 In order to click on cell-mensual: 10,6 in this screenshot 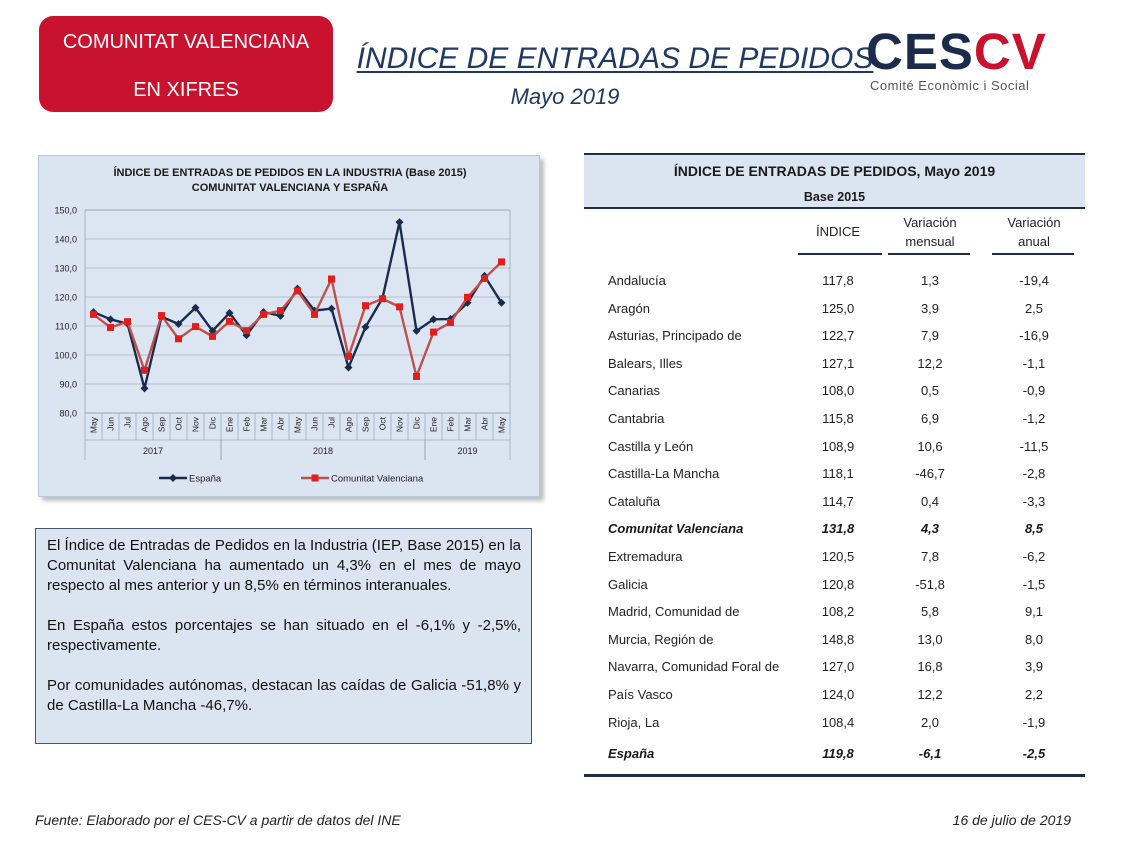, I will do `click(930, 446)`.